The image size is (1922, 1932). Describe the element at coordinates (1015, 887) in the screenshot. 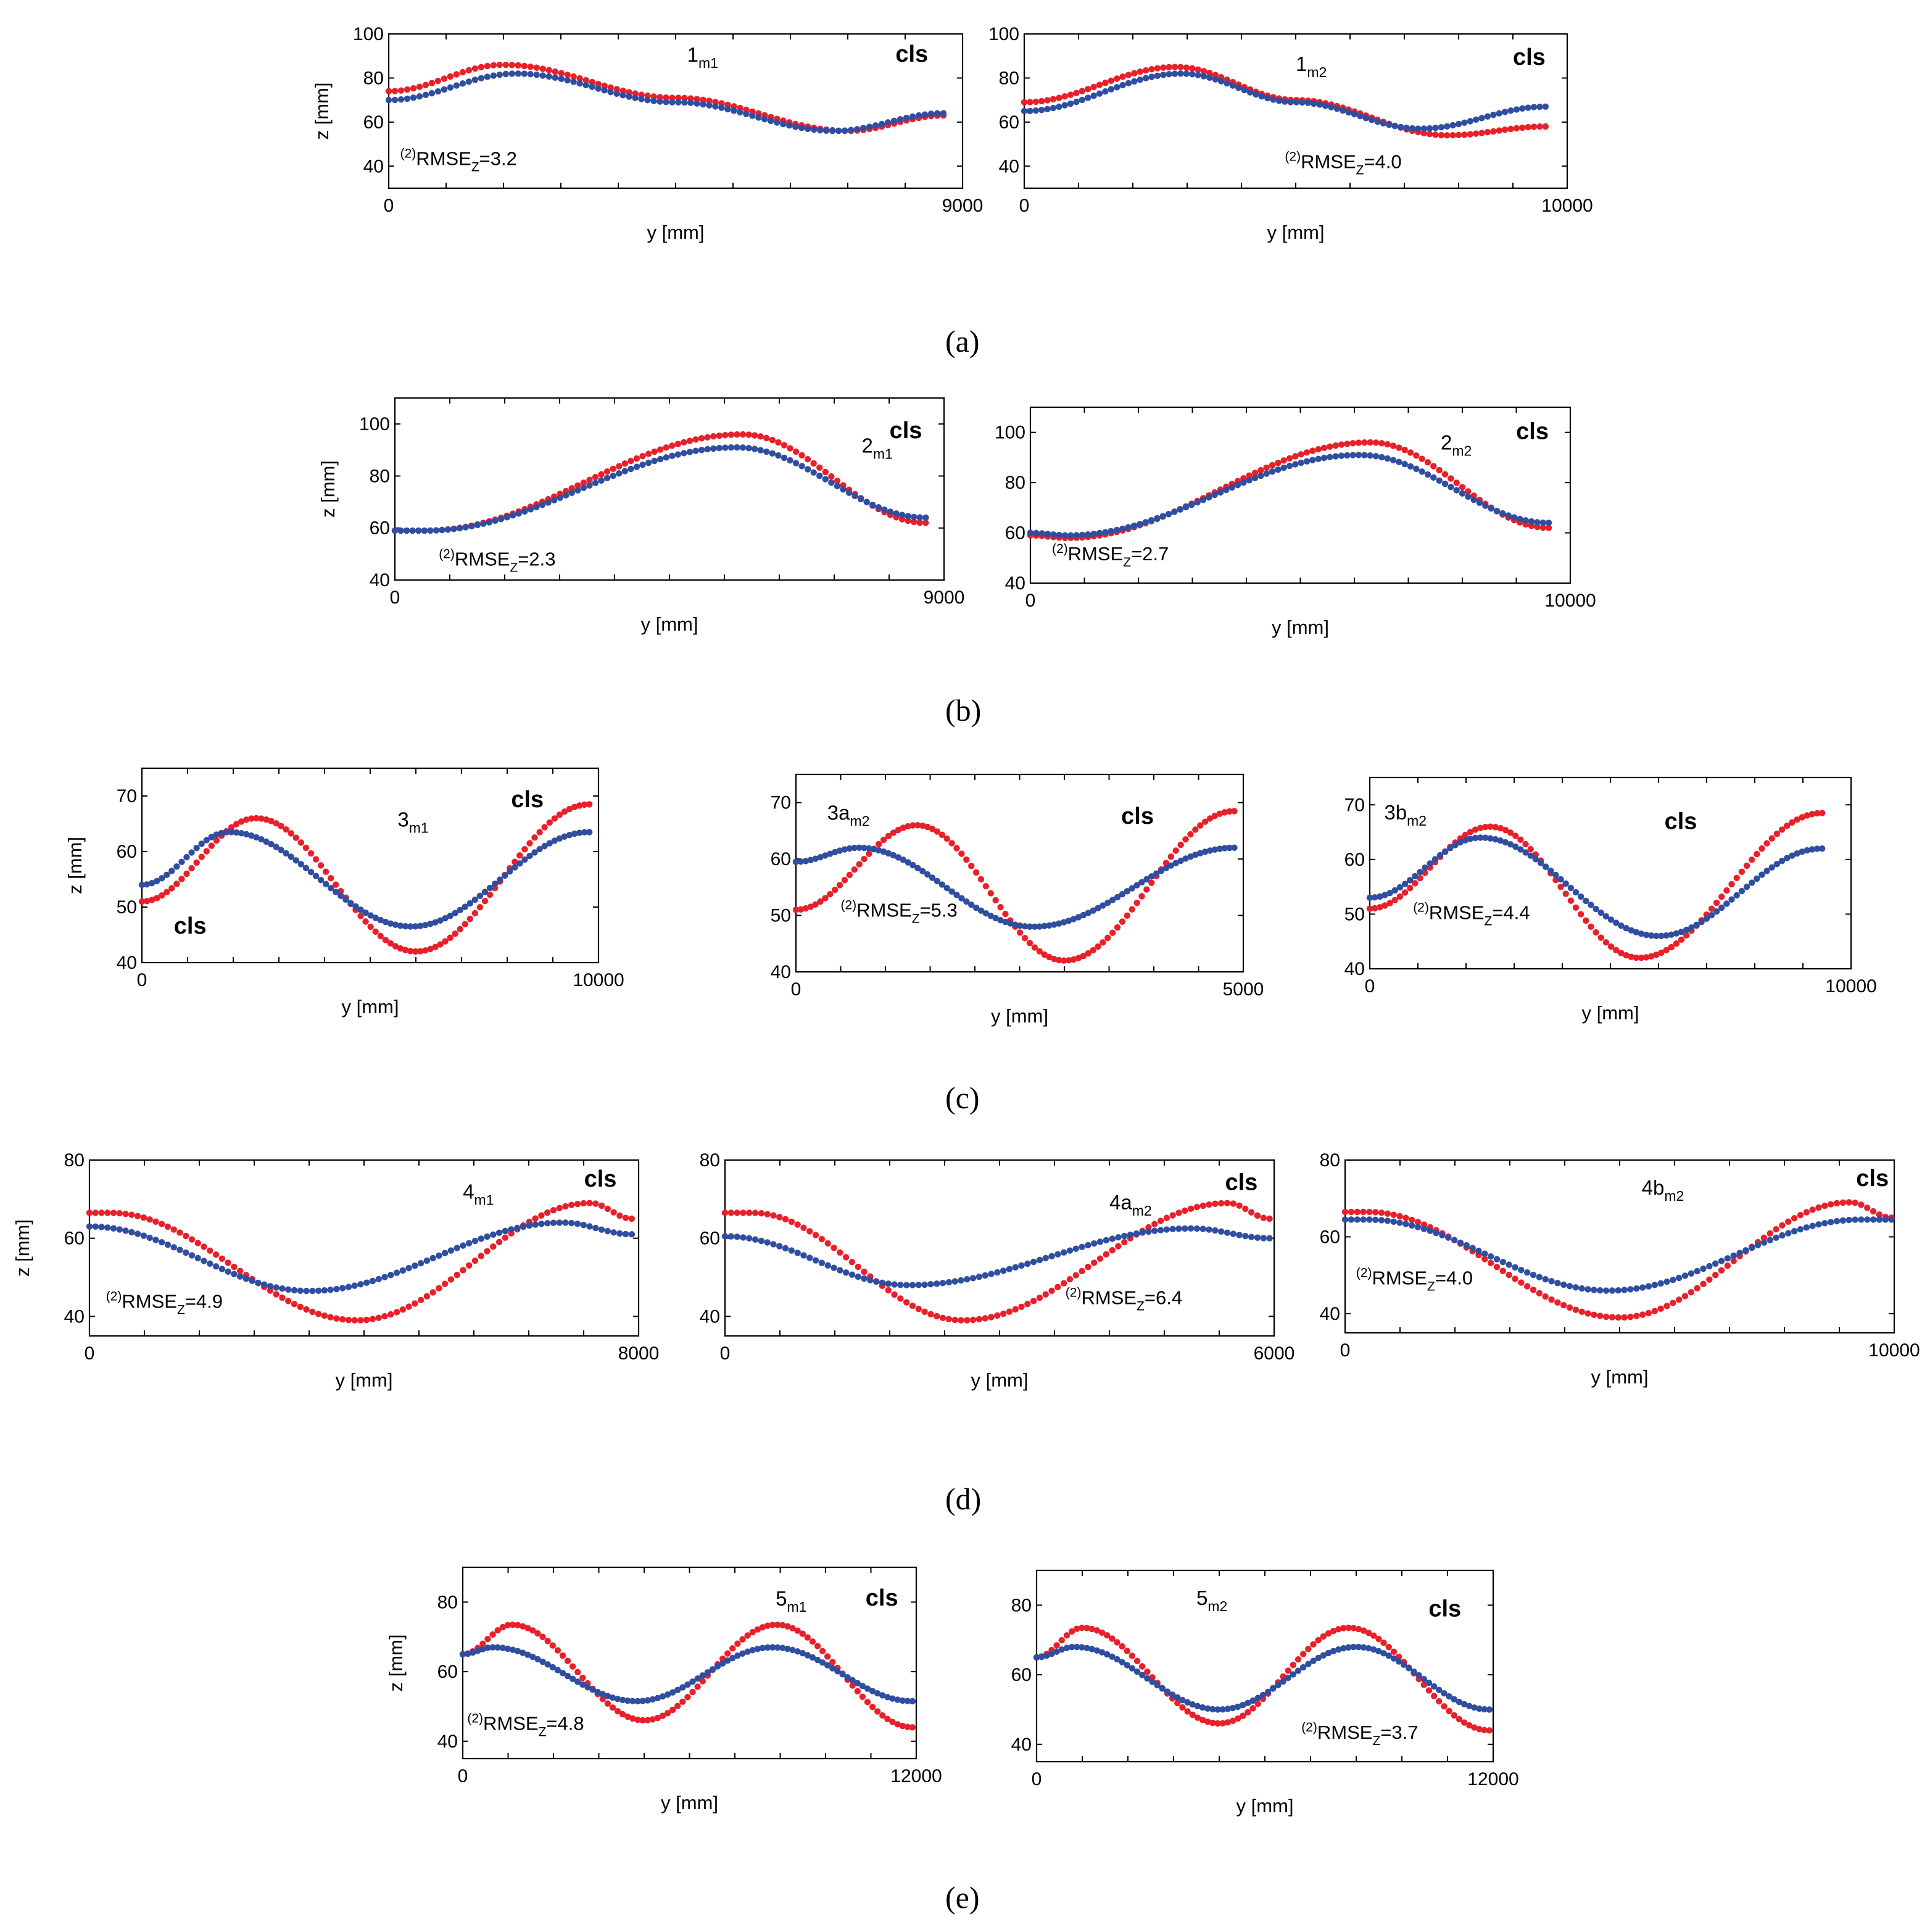

I see `series-model` at that location.